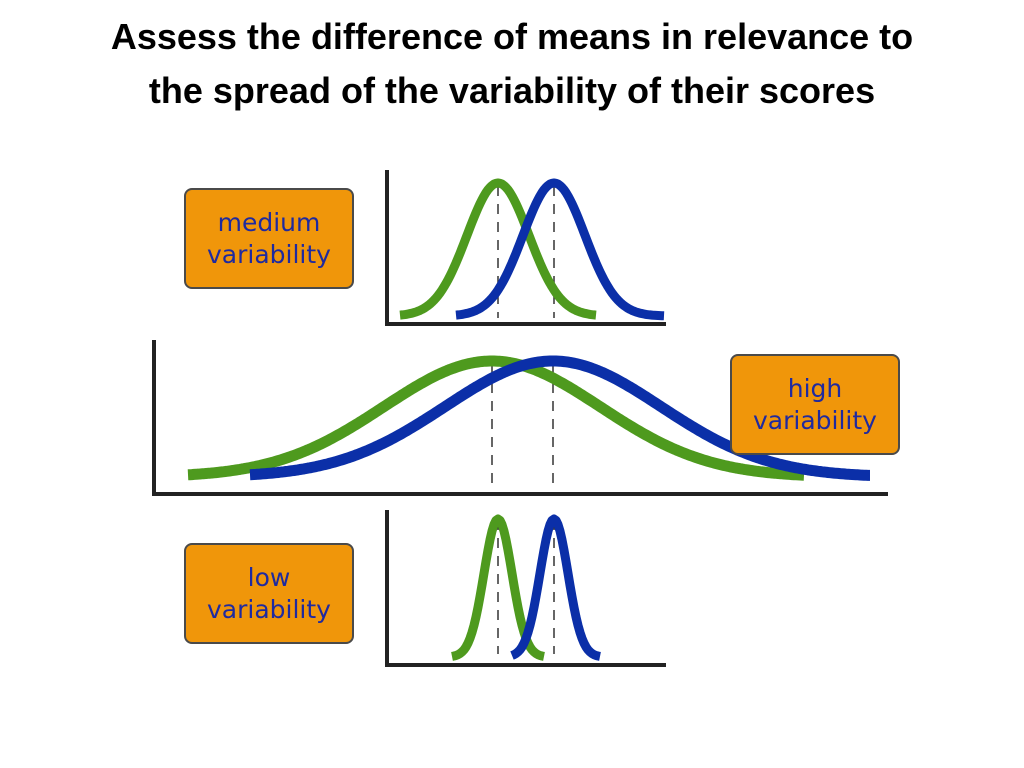  Describe the element at coordinates (269, 222) in the screenshot. I see `medium-label-line-1: medium` at that location.